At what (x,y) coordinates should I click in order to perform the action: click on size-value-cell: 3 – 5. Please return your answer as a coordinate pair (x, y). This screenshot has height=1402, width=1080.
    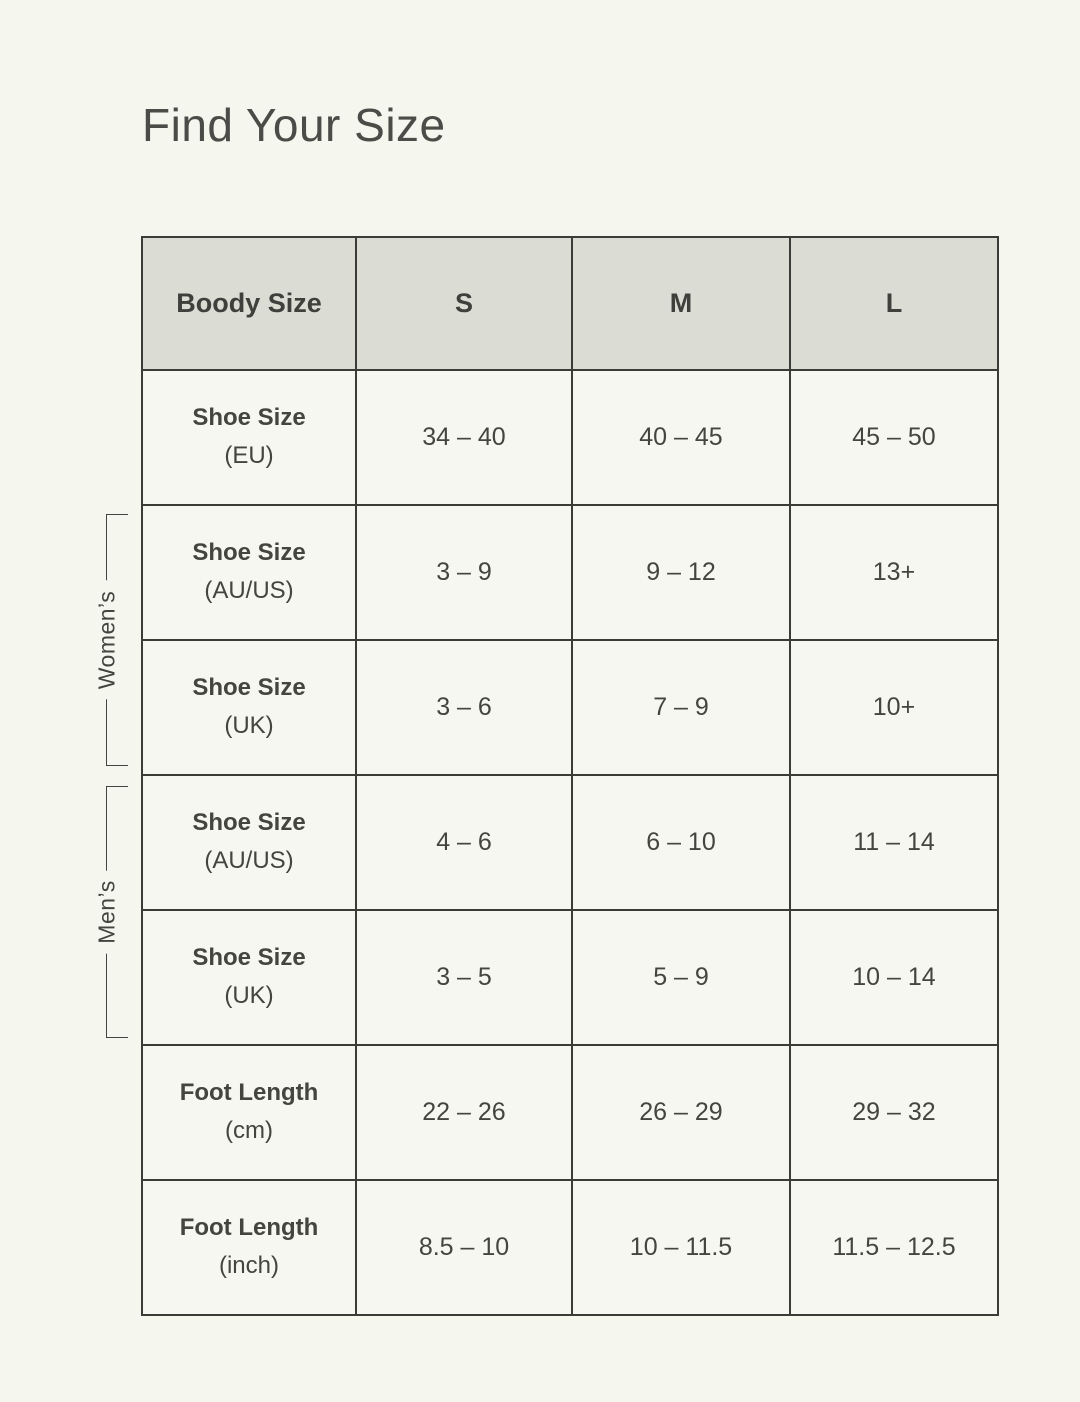
    Looking at the image, I should click on (464, 977).